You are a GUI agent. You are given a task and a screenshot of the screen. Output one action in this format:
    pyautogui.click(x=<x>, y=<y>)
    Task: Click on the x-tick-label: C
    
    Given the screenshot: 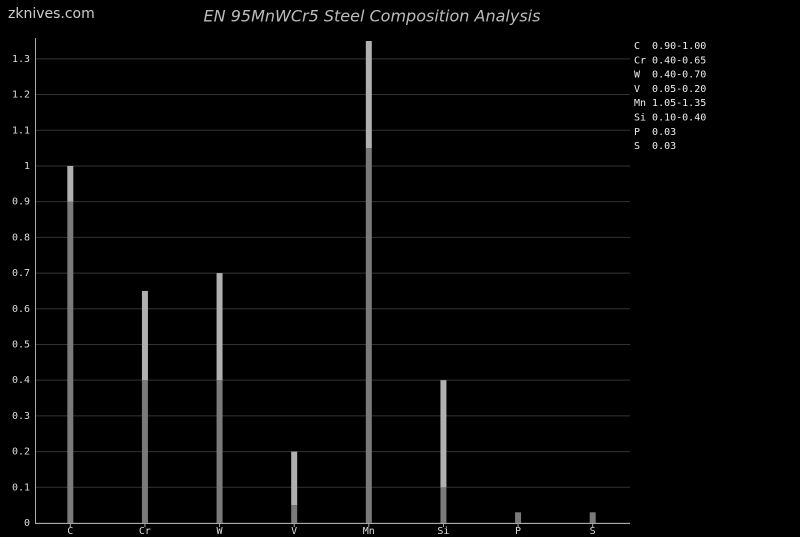 What is the action you would take?
    pyautogui.click(x=70, y=531)
    